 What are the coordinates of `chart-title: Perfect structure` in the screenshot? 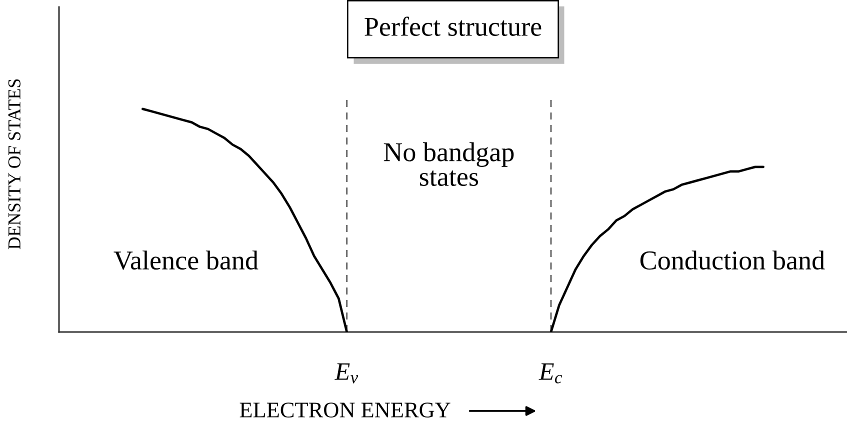 It's located at (453, 26).